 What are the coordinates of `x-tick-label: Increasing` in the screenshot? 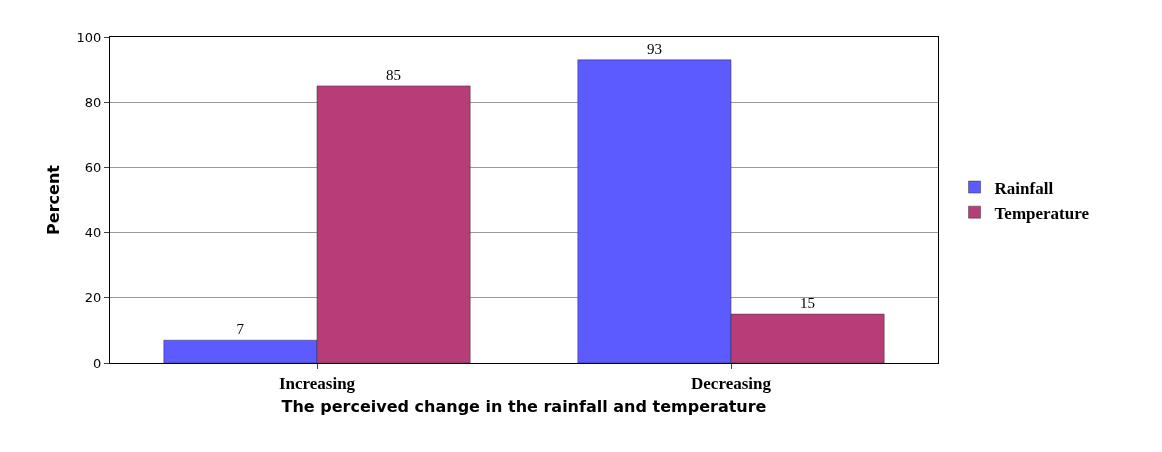 It's located at (317, 384).